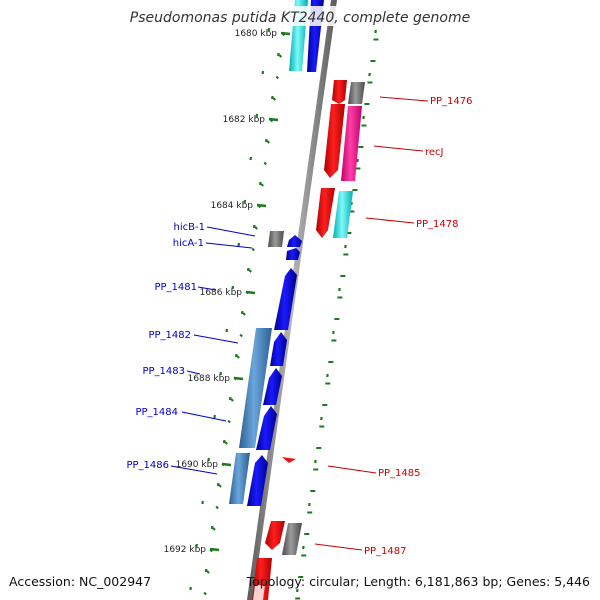 This screenshot has width=600, height=600. Describe the element at coordinates (339, 92) in the screenshot. I see `gene-pp-1476-red` at that location.